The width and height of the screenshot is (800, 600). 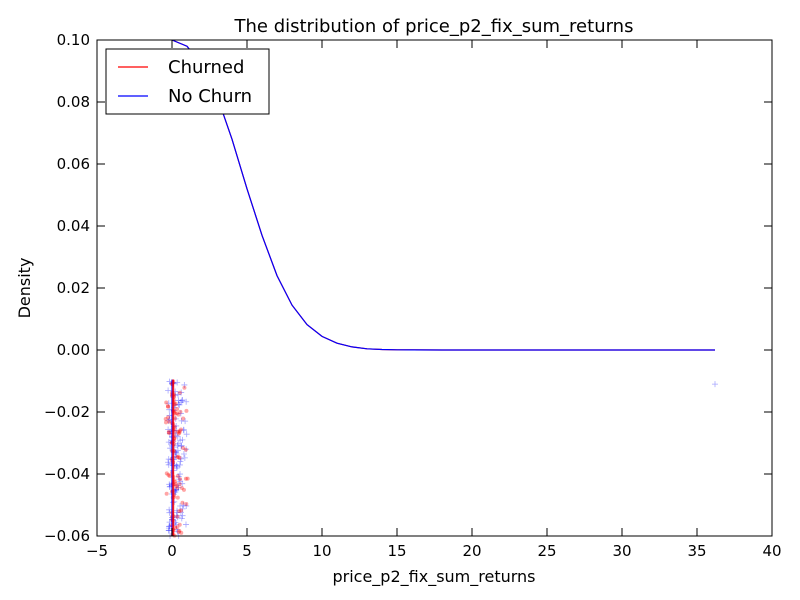 What do you see at coordinates (67, 412) in the screenshot?
I see `y-tick-label: −0.02` at bounding box center [67, 412].